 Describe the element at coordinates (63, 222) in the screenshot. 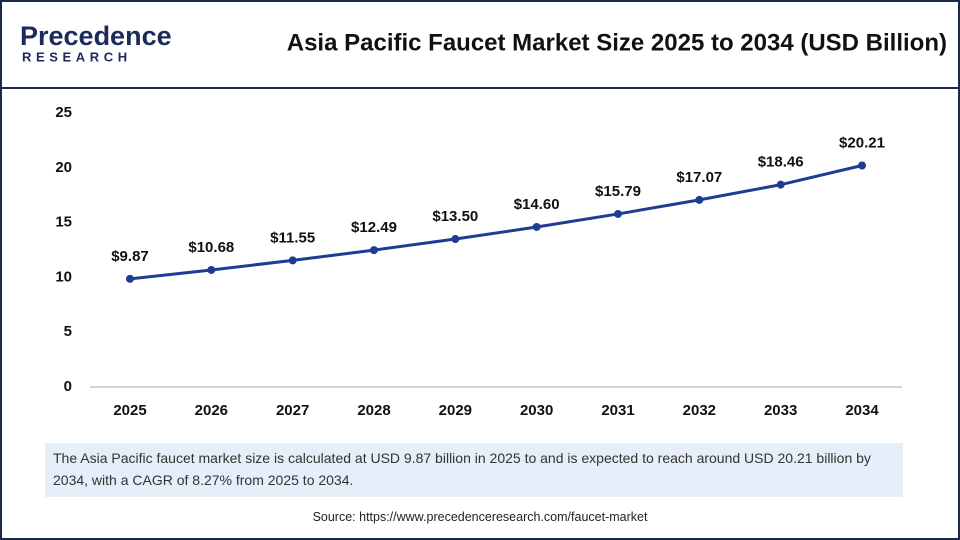

I see `y-tick-label: 15` at that location.